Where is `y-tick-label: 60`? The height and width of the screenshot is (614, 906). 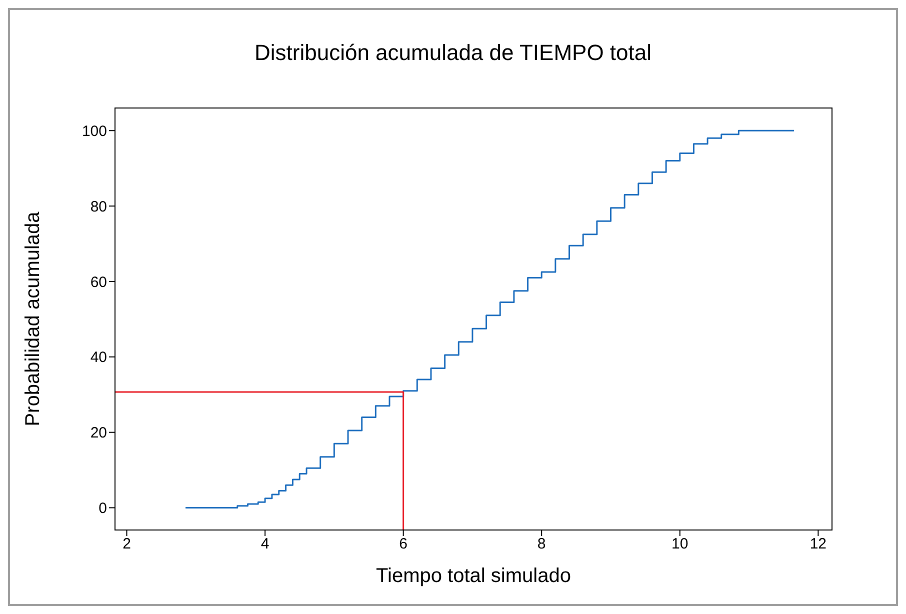
y-tick-label: 60 is located at coordinates (98, 282).